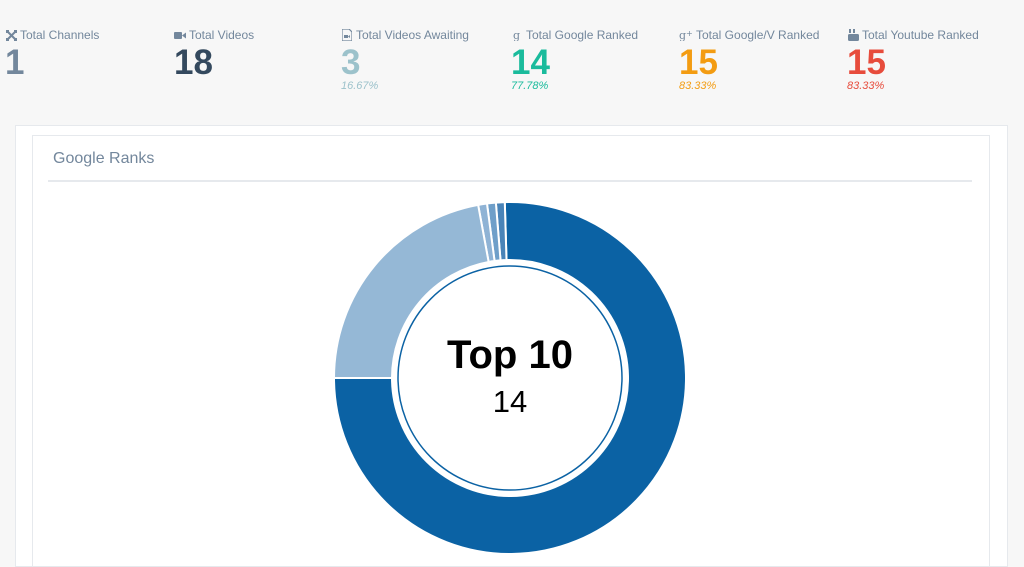 Image resolution: width=1024 pixels, height=567 pixels. What do you see at coordinates (510, 355) in the screenshot?
I see `donut-center-label: Top 10` at bounding box center [510, 355].